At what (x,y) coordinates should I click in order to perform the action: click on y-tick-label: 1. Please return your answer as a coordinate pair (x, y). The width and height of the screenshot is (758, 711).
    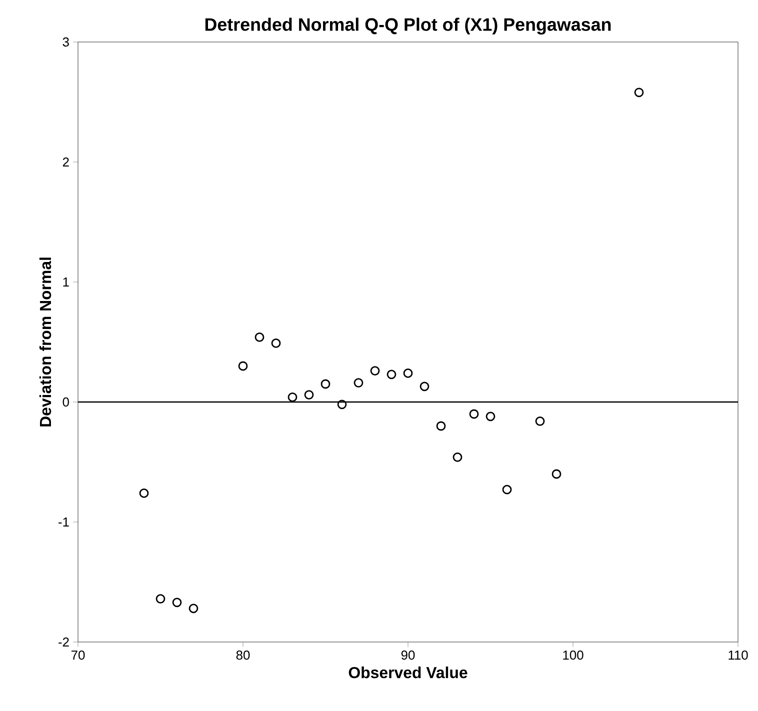
    Looking at the image, I should click on (66, 282).